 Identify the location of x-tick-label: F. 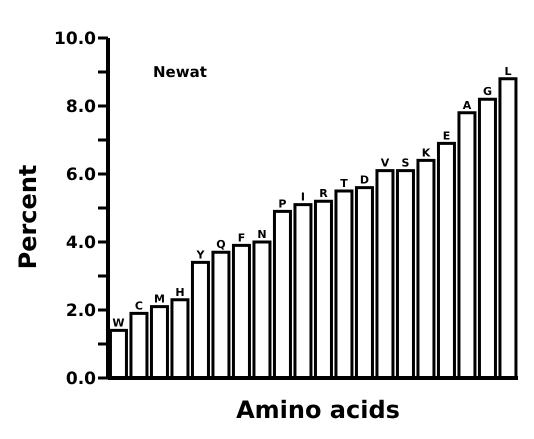
(242, 237).